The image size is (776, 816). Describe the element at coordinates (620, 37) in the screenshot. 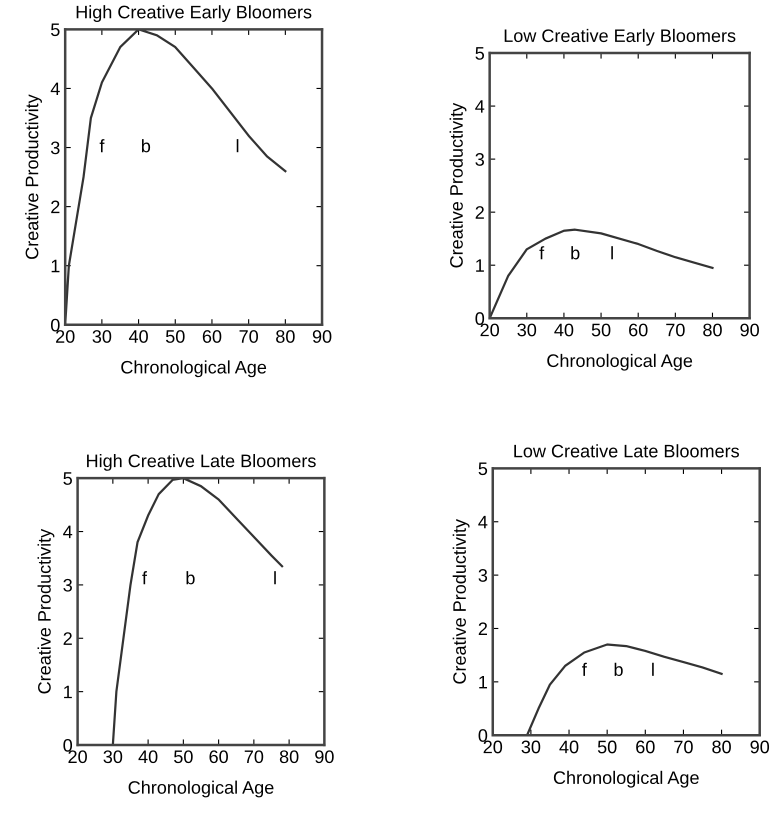

I see `chart-title: Low Creative Early Bloomers` at that location.